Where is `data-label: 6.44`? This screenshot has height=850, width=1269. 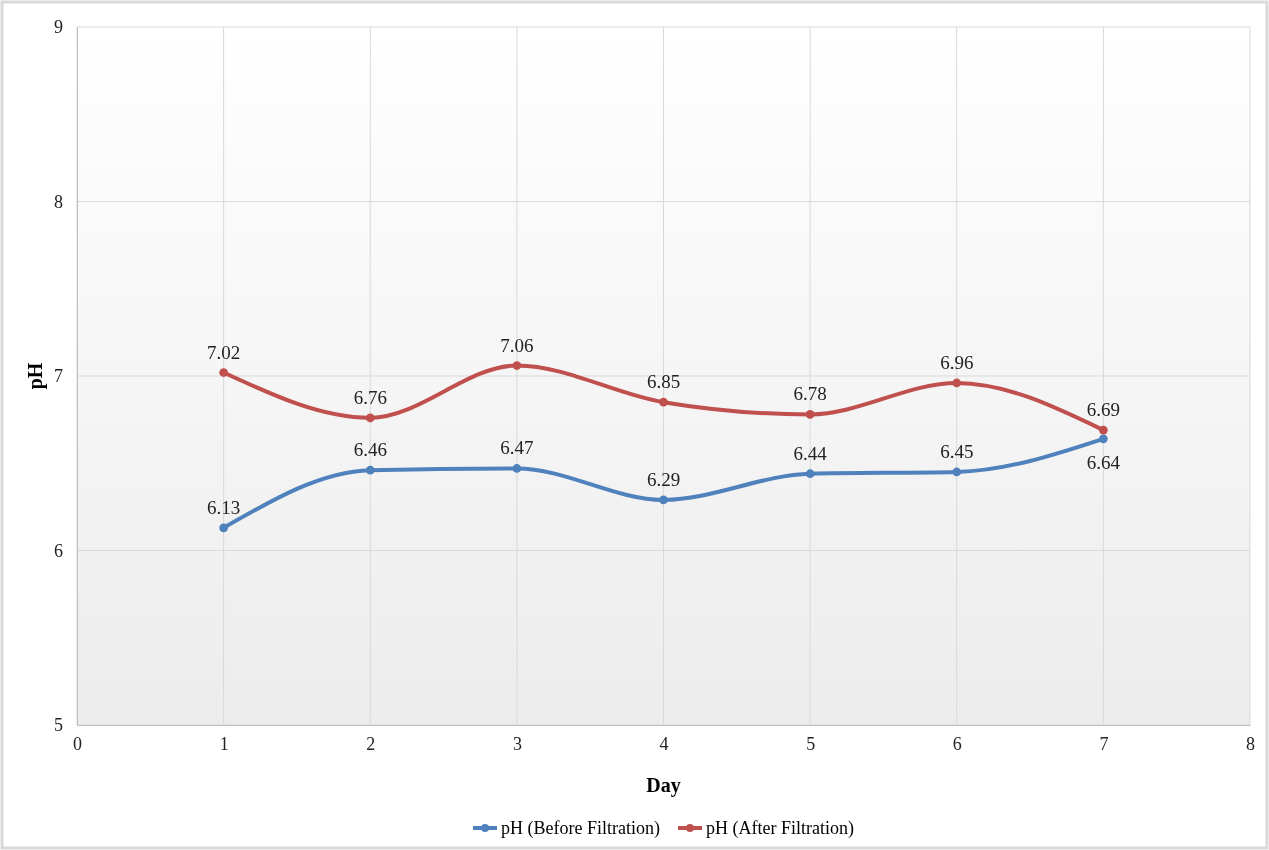 data-label: 6.44 is located at coordinates (810, 453).